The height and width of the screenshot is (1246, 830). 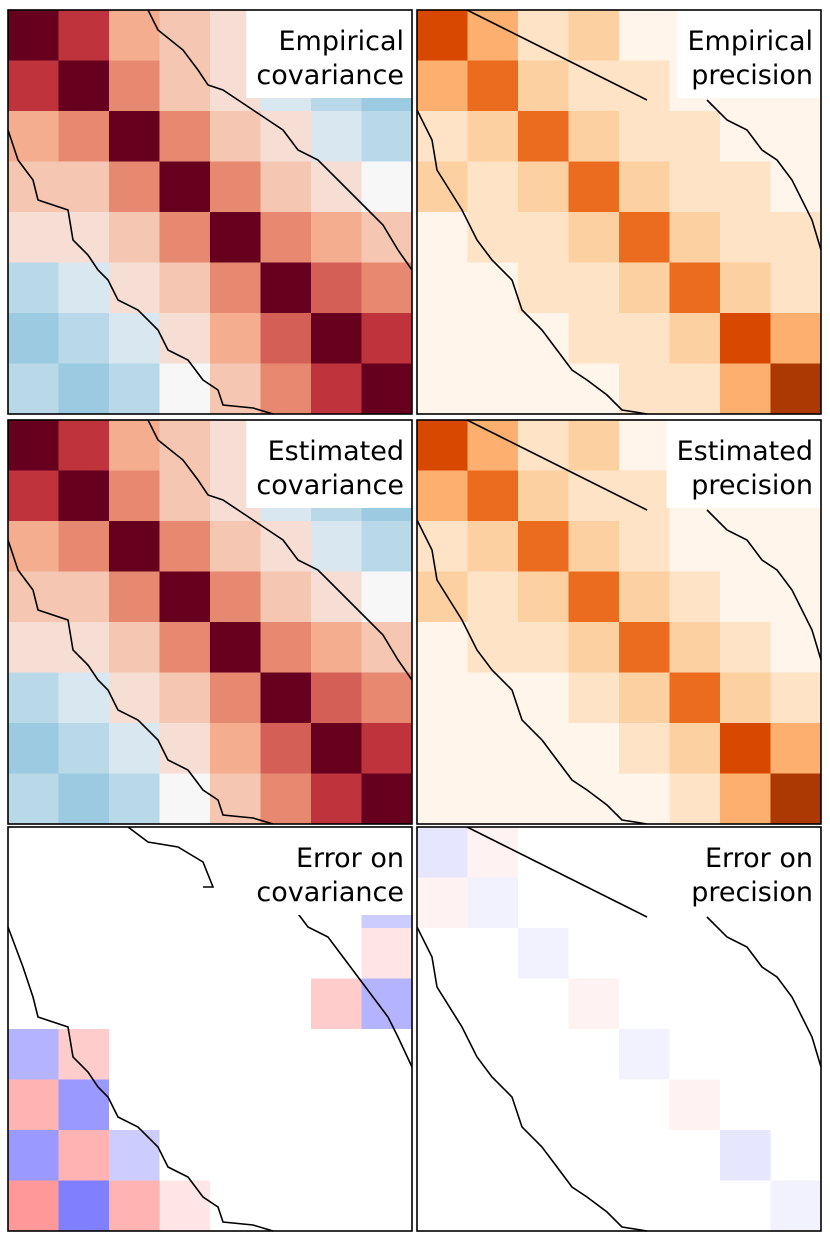 What do you see at coordinates (350, 858) in the screenshot?
I see `panel-title: Error on` at bounding box center [350, 858].